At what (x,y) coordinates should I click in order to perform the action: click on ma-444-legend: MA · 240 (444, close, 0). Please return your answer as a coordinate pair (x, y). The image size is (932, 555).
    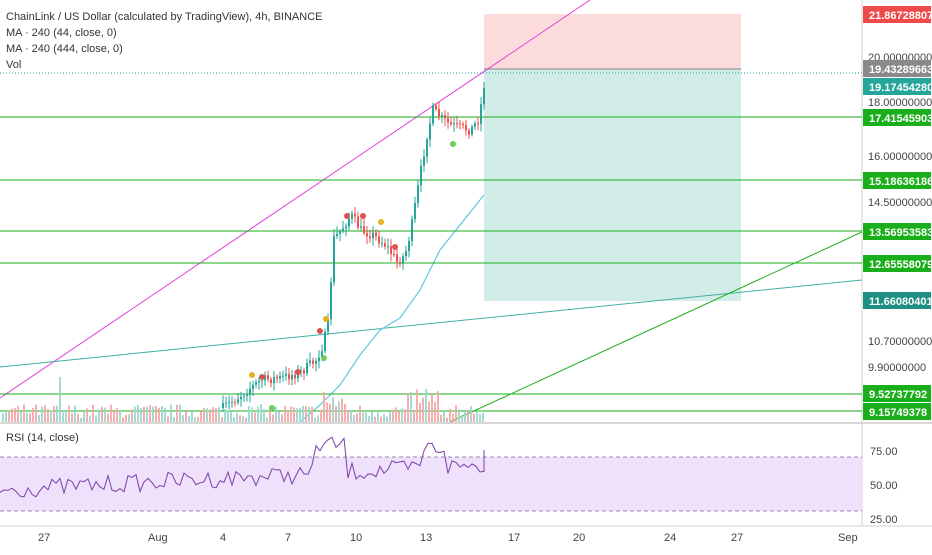
    Looking at the image, I should click on (64, 49).